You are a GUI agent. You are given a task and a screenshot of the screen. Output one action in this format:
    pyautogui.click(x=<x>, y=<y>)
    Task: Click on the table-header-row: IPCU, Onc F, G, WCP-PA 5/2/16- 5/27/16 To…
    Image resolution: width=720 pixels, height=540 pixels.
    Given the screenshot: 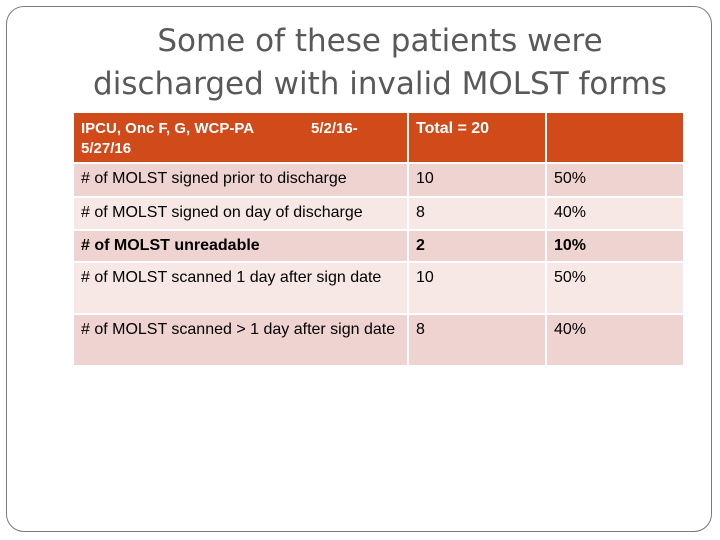 What is the action you would take?
    pyautogui.click(x=378, y=138)
    